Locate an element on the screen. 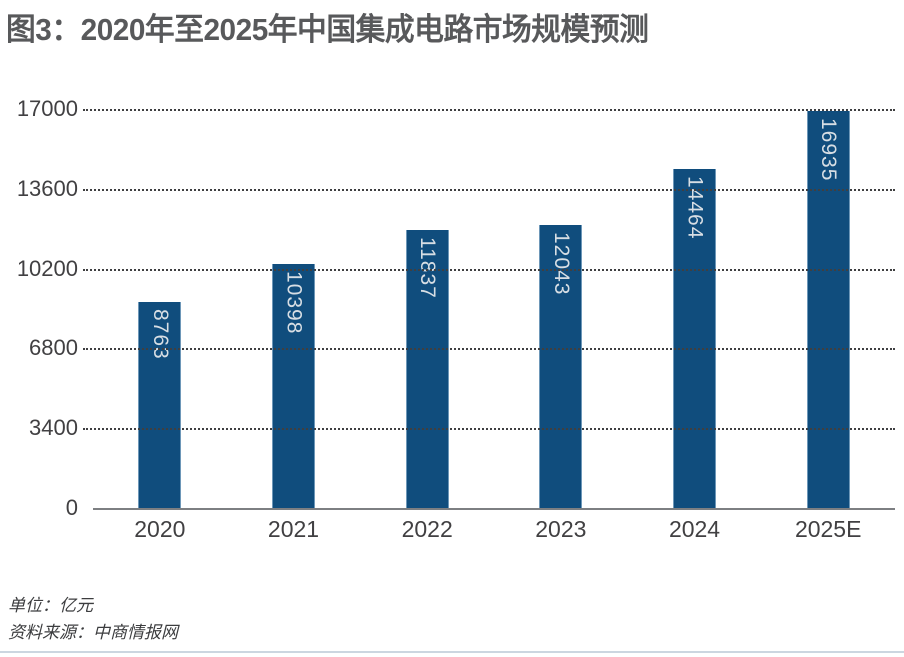  x-tick-label: 2023 is located at coordinates (561, 529).